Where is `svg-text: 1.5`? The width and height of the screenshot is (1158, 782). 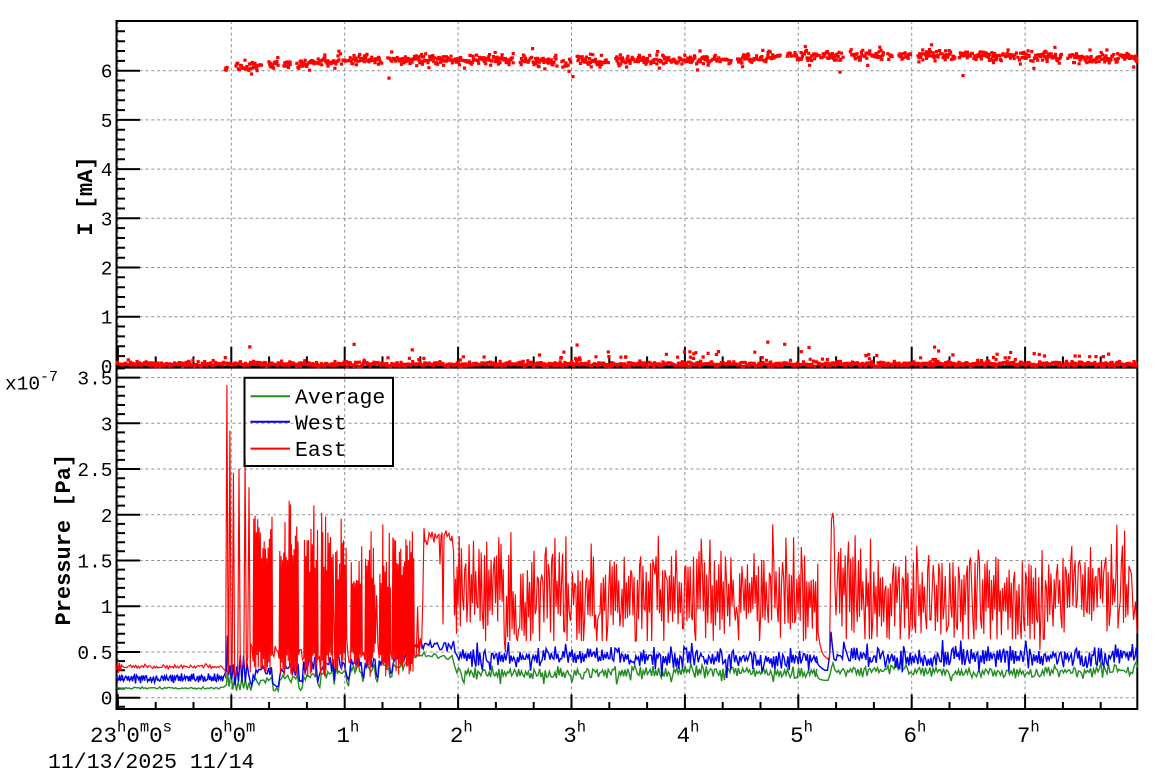
svg-text: 1.5 is located at coordinates (94, 563).